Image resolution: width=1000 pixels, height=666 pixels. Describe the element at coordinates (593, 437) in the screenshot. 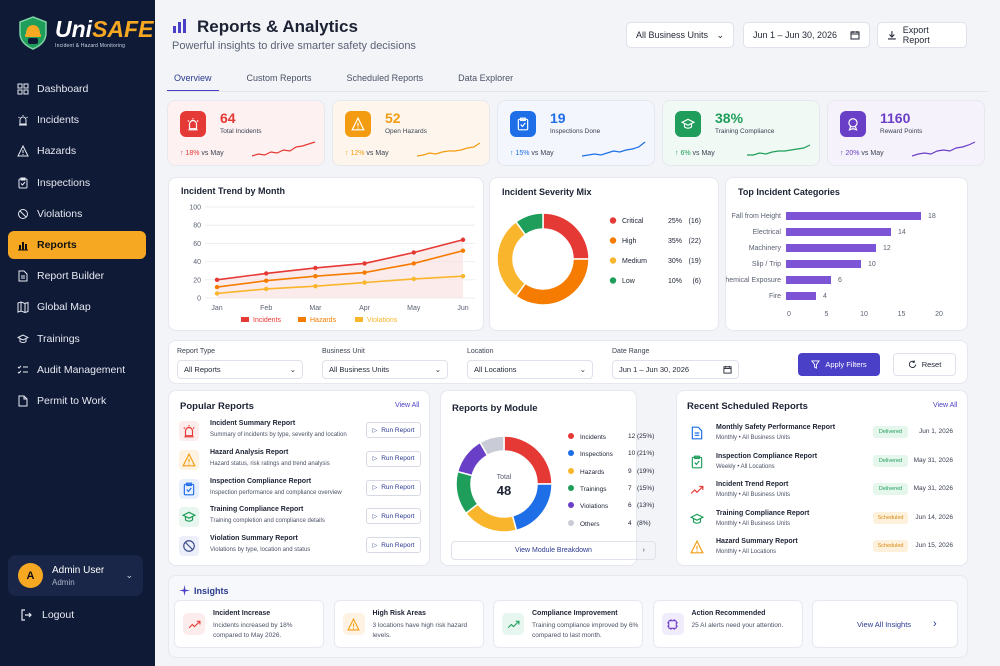

I see `legend-label: Incidents` at that location.